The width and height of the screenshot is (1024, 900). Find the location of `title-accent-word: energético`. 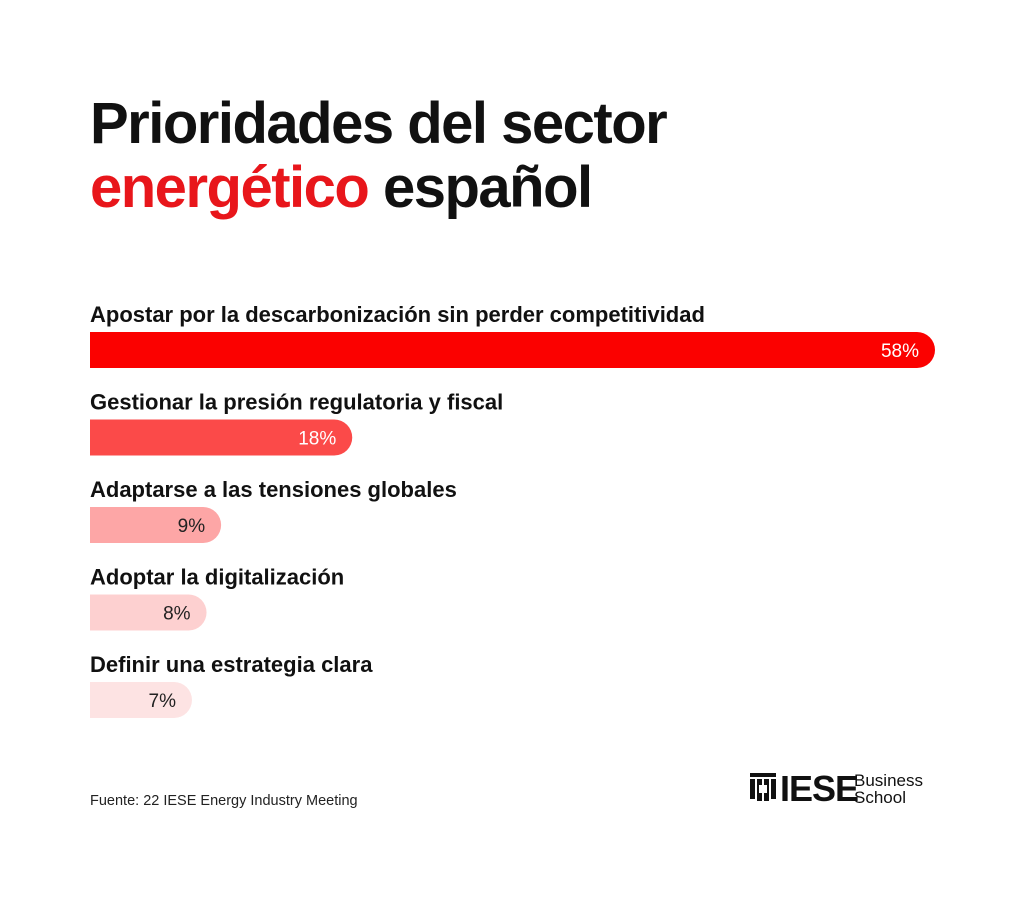

title-accent-word: energético is located at coordinates (230, 187).